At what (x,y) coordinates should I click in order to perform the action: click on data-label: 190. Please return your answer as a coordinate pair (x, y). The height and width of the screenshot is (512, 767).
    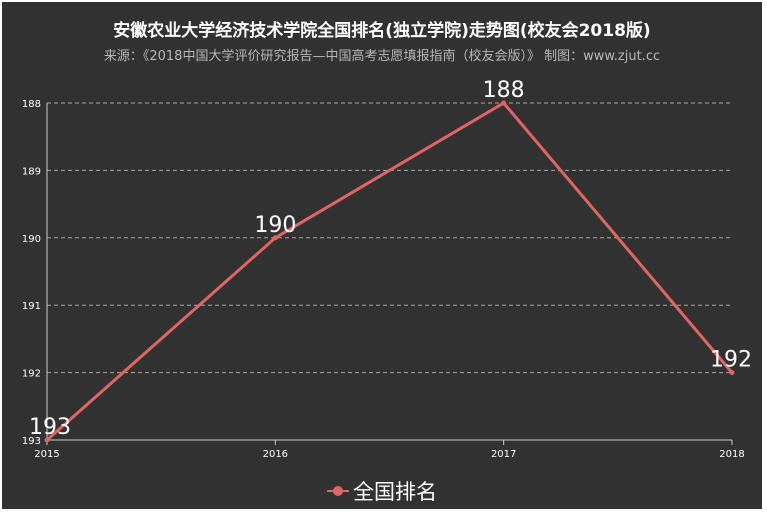
    Looking at the image, I should click on (275, 225).